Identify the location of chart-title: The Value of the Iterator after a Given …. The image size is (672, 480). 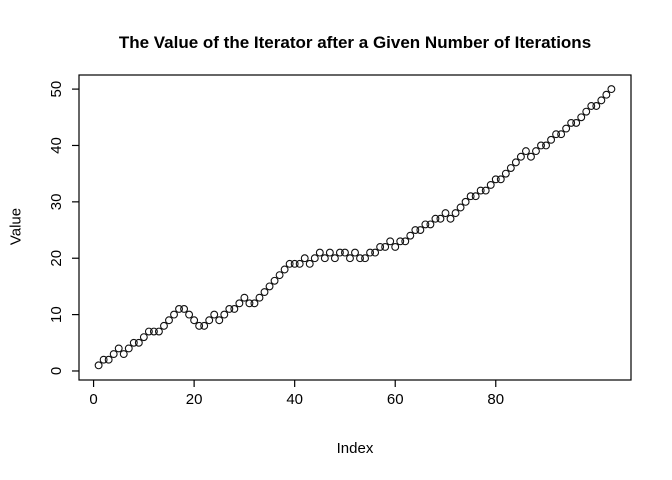
(355, 42).